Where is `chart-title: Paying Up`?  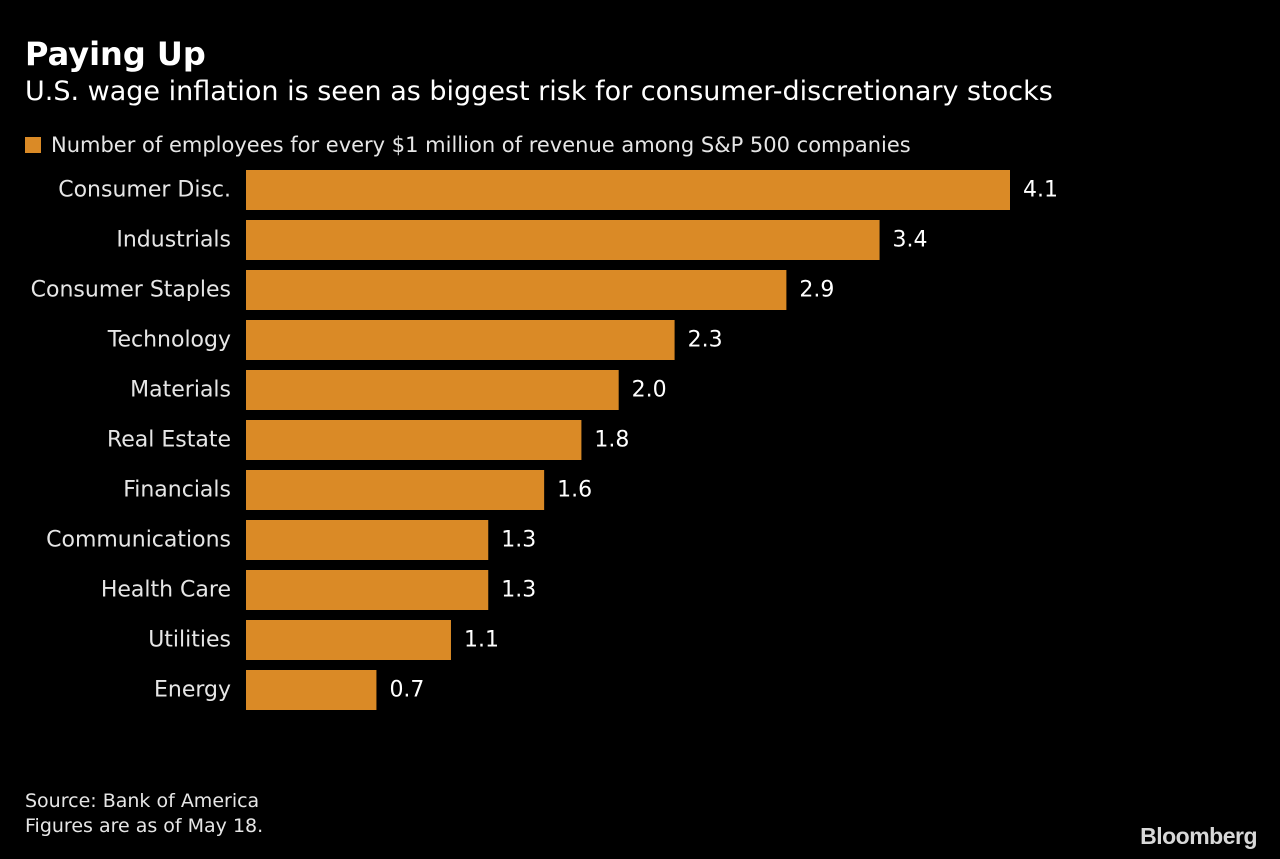 chart-title: Paying Up is located at coordinates (115, 54).